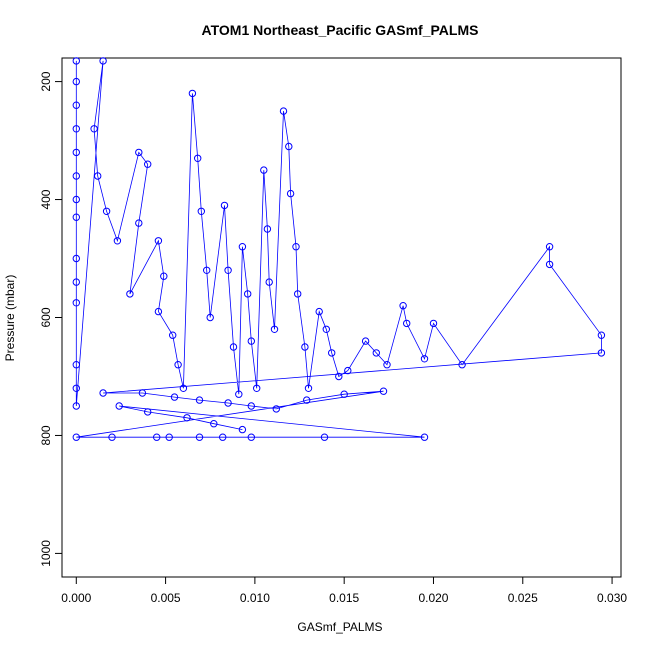  Describe the element at coordinates (523, 598) in the screenshot. I see `x-tick-label: 0.025` at that location.